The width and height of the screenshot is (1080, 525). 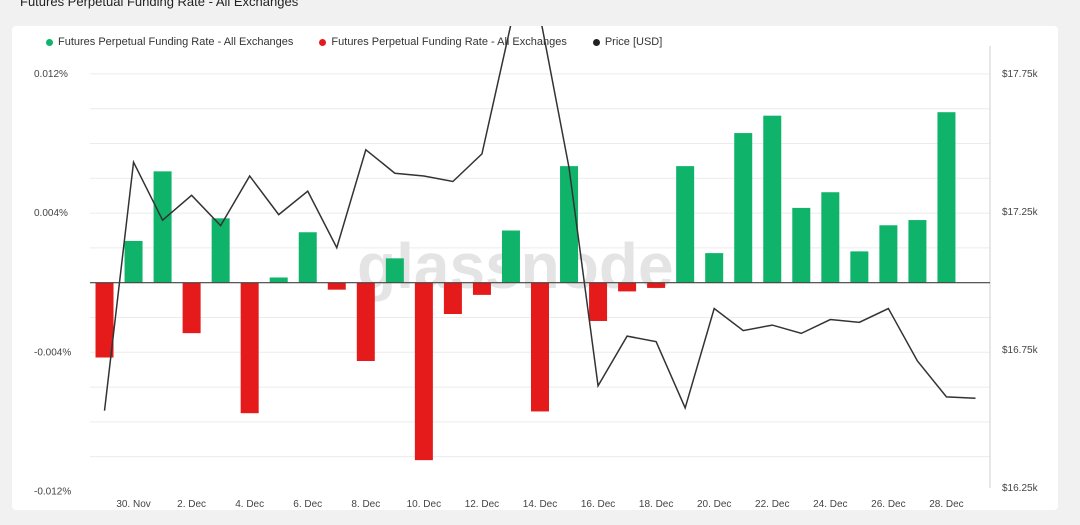 What do you see at coordinates (365, 504) in the screenshot?
I see `x-tick-label: 8. Dec` at bounding box center [365, 504].